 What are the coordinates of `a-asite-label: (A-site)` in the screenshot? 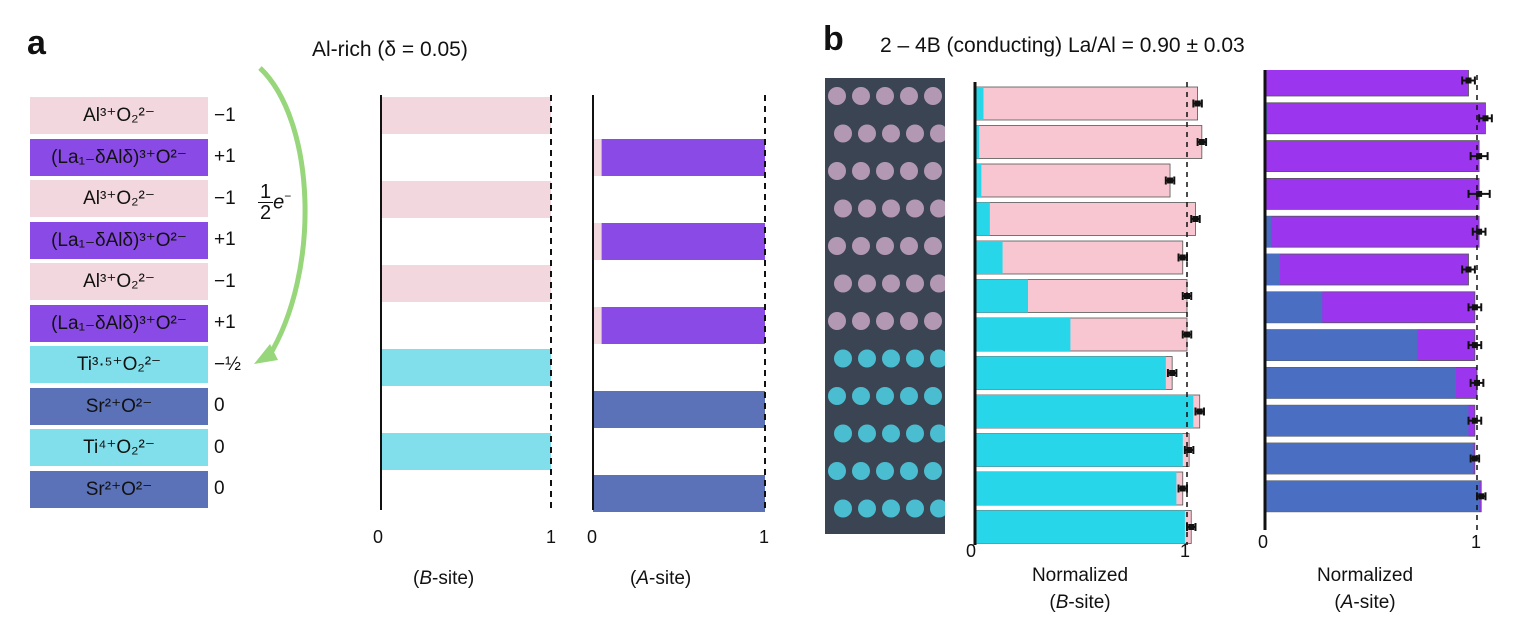 It's located at (661, 578).